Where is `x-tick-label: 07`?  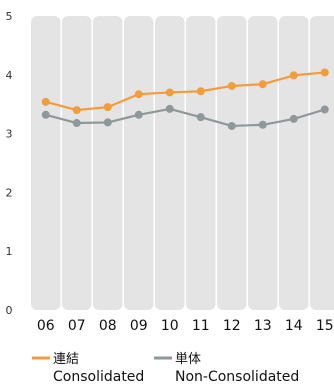
x-tick-label: 07 is located at coordinates (77, 326).